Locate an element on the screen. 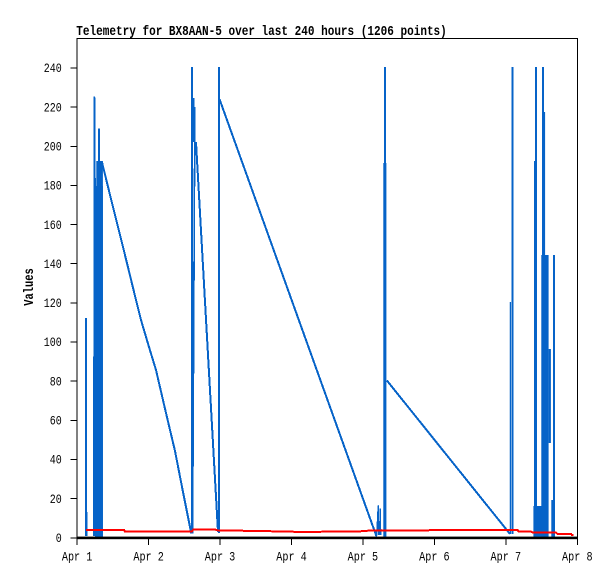 This screenshot has width=615, height=579. svg-text: Values is located at coordinates (30, 287).